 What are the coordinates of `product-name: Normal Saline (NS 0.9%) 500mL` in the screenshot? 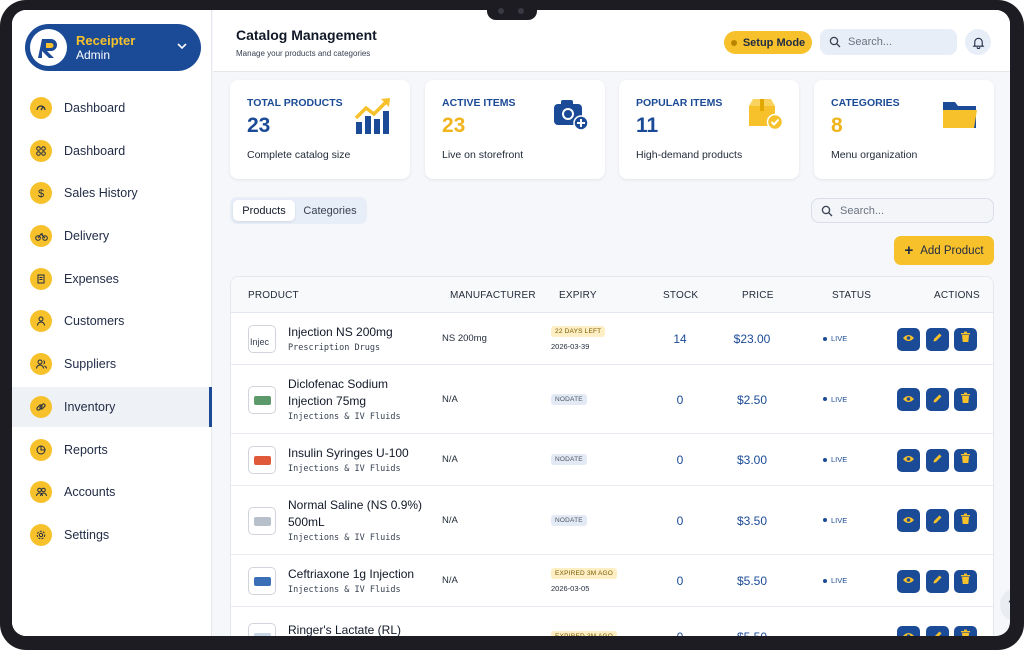 It's located at (355, 513).